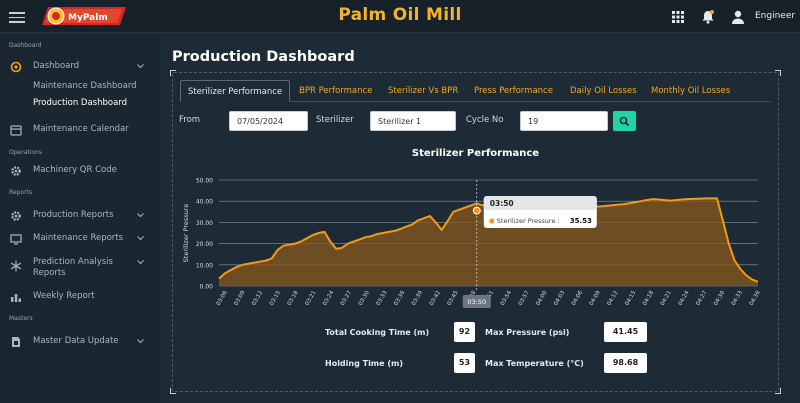 This screenshot has height=403, width=800. I want to click on sidebar-item-label-line1: Prediction Analysis, so click(73, 262).